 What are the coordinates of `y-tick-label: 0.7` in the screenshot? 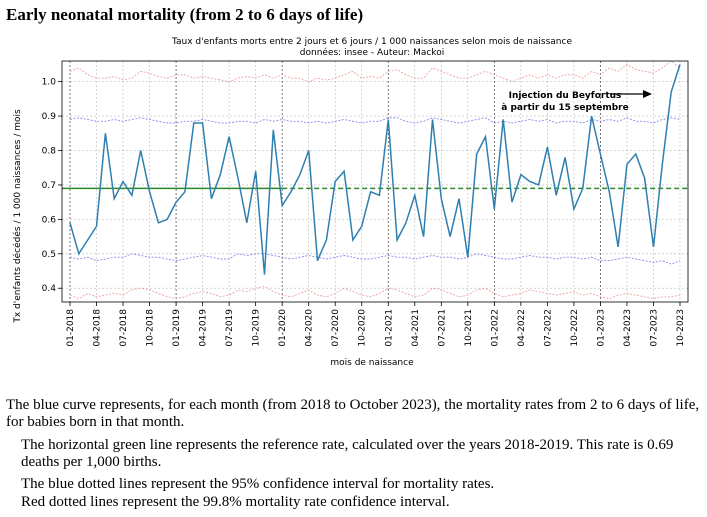 It's located at (49, 186).